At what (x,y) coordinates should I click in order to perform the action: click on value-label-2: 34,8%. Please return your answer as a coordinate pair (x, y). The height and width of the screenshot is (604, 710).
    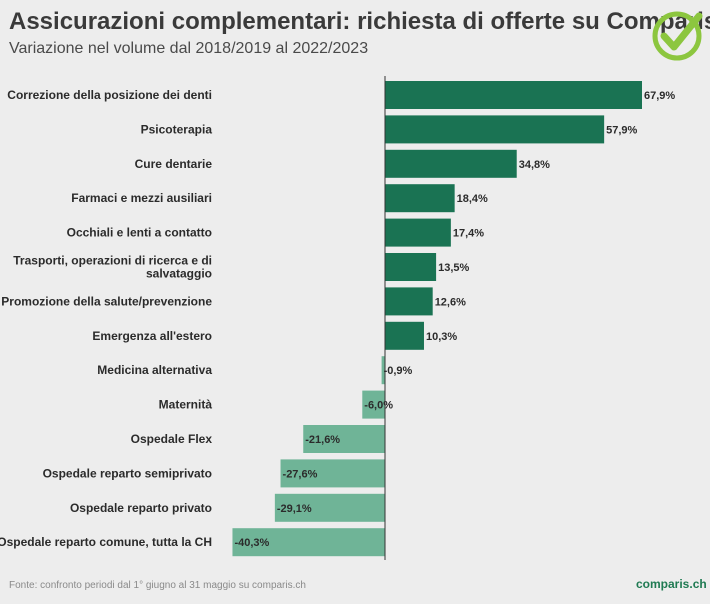
    Looking at the image, I should click on (534, 165).